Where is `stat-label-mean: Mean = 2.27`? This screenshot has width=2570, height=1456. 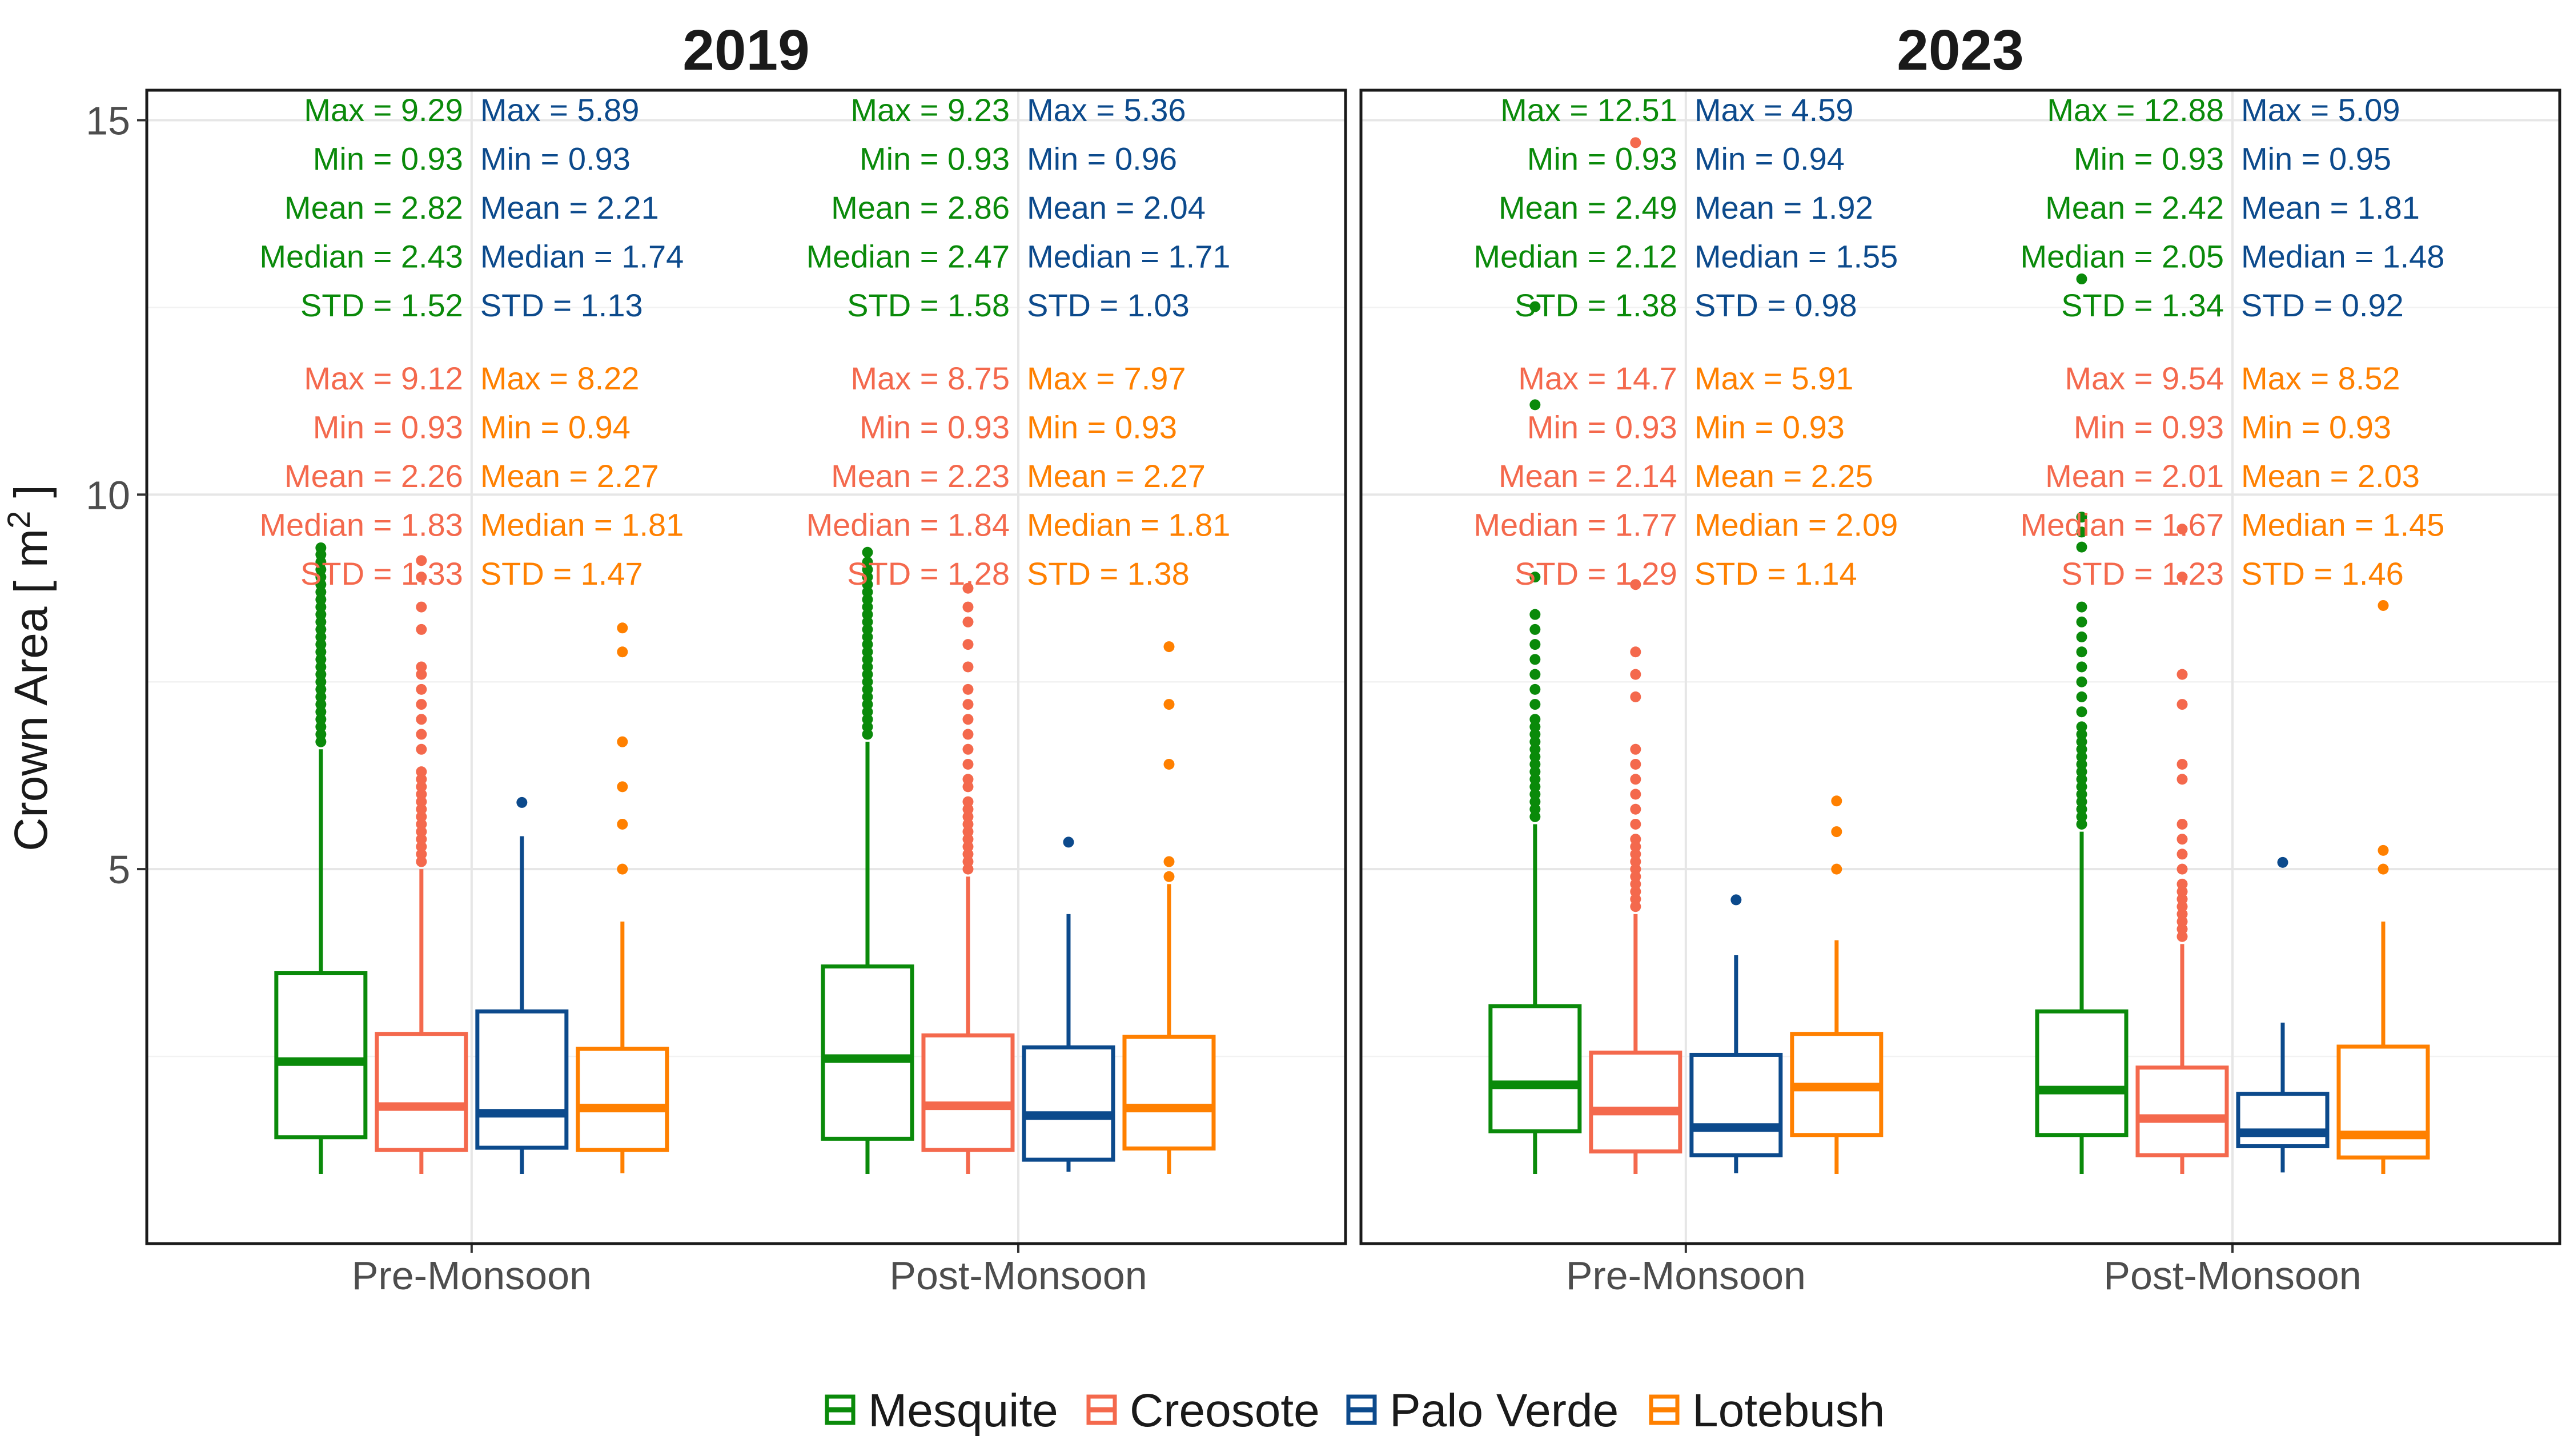 stat-label-mean: Mean = 2.27 is located at coordinates (569, 476).